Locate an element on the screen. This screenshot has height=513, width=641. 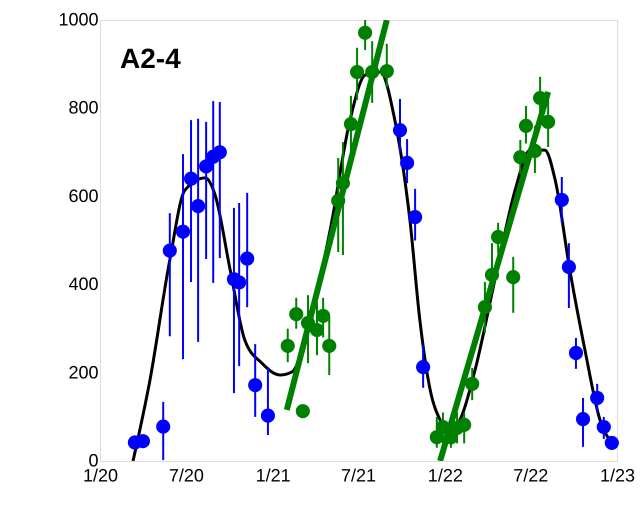
x-tick-label: 1/23 is located at coordinates (618, 476).